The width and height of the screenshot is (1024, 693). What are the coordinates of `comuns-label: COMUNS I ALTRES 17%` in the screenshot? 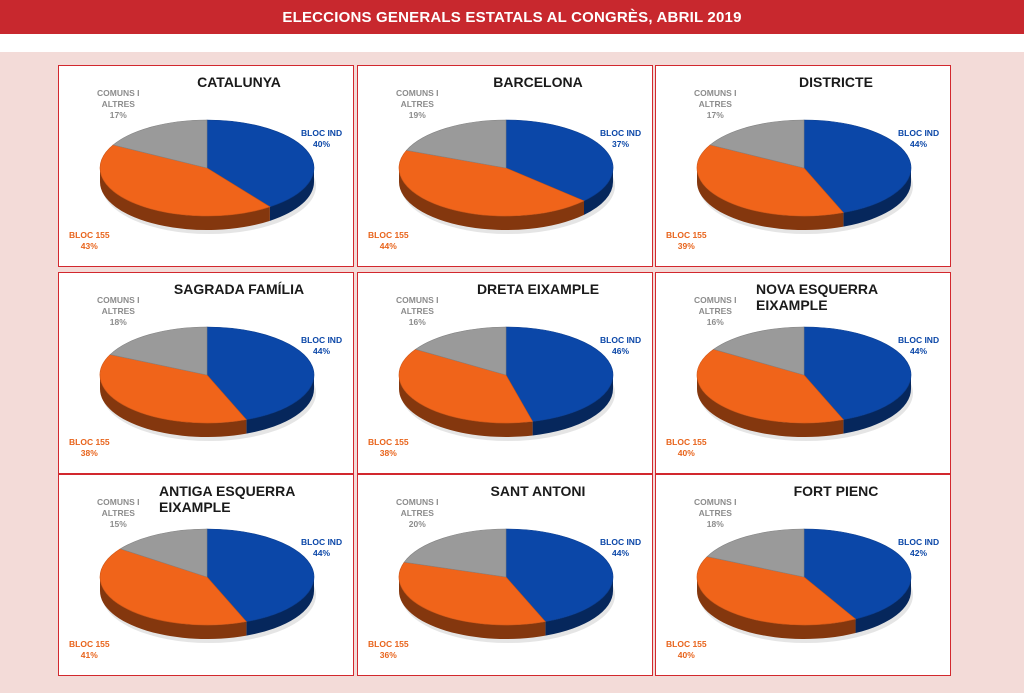 It's located at (118, 104).